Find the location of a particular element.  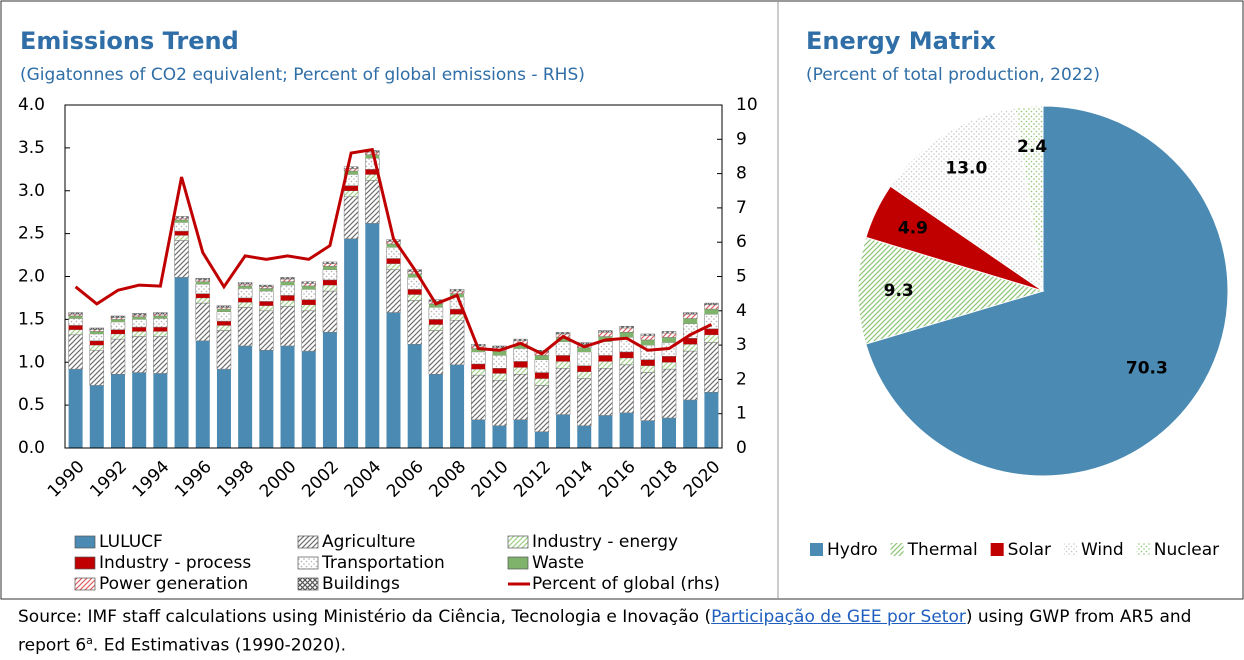

chart-title: Energy Matrix is located at coordinates (901, 41).